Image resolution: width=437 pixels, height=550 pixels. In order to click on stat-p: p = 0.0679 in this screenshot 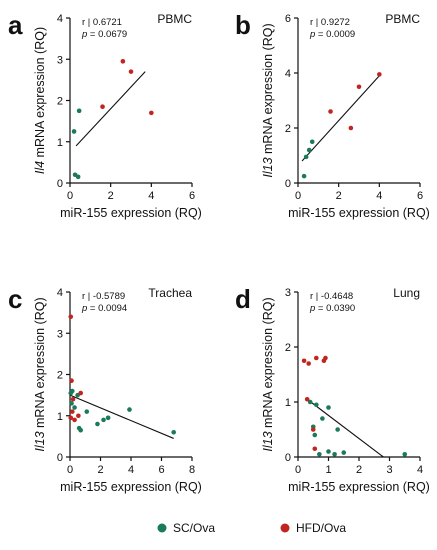, I will do `click(104, 34)`.